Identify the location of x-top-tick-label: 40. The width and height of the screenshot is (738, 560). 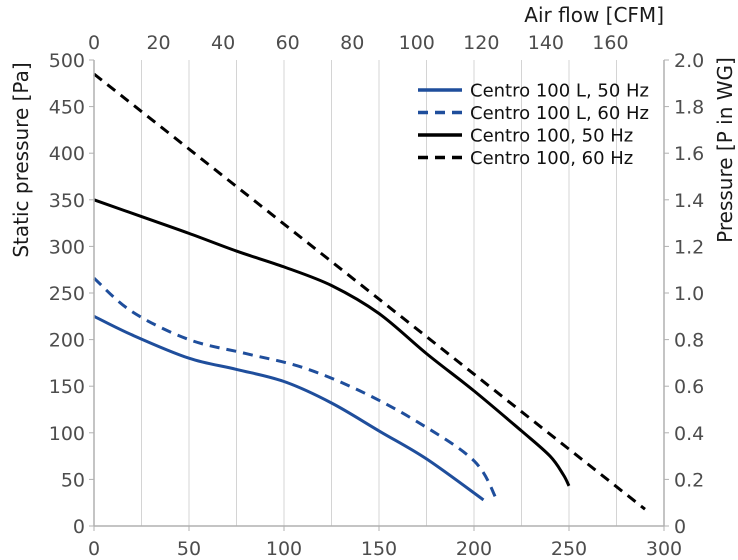
(223, 43).